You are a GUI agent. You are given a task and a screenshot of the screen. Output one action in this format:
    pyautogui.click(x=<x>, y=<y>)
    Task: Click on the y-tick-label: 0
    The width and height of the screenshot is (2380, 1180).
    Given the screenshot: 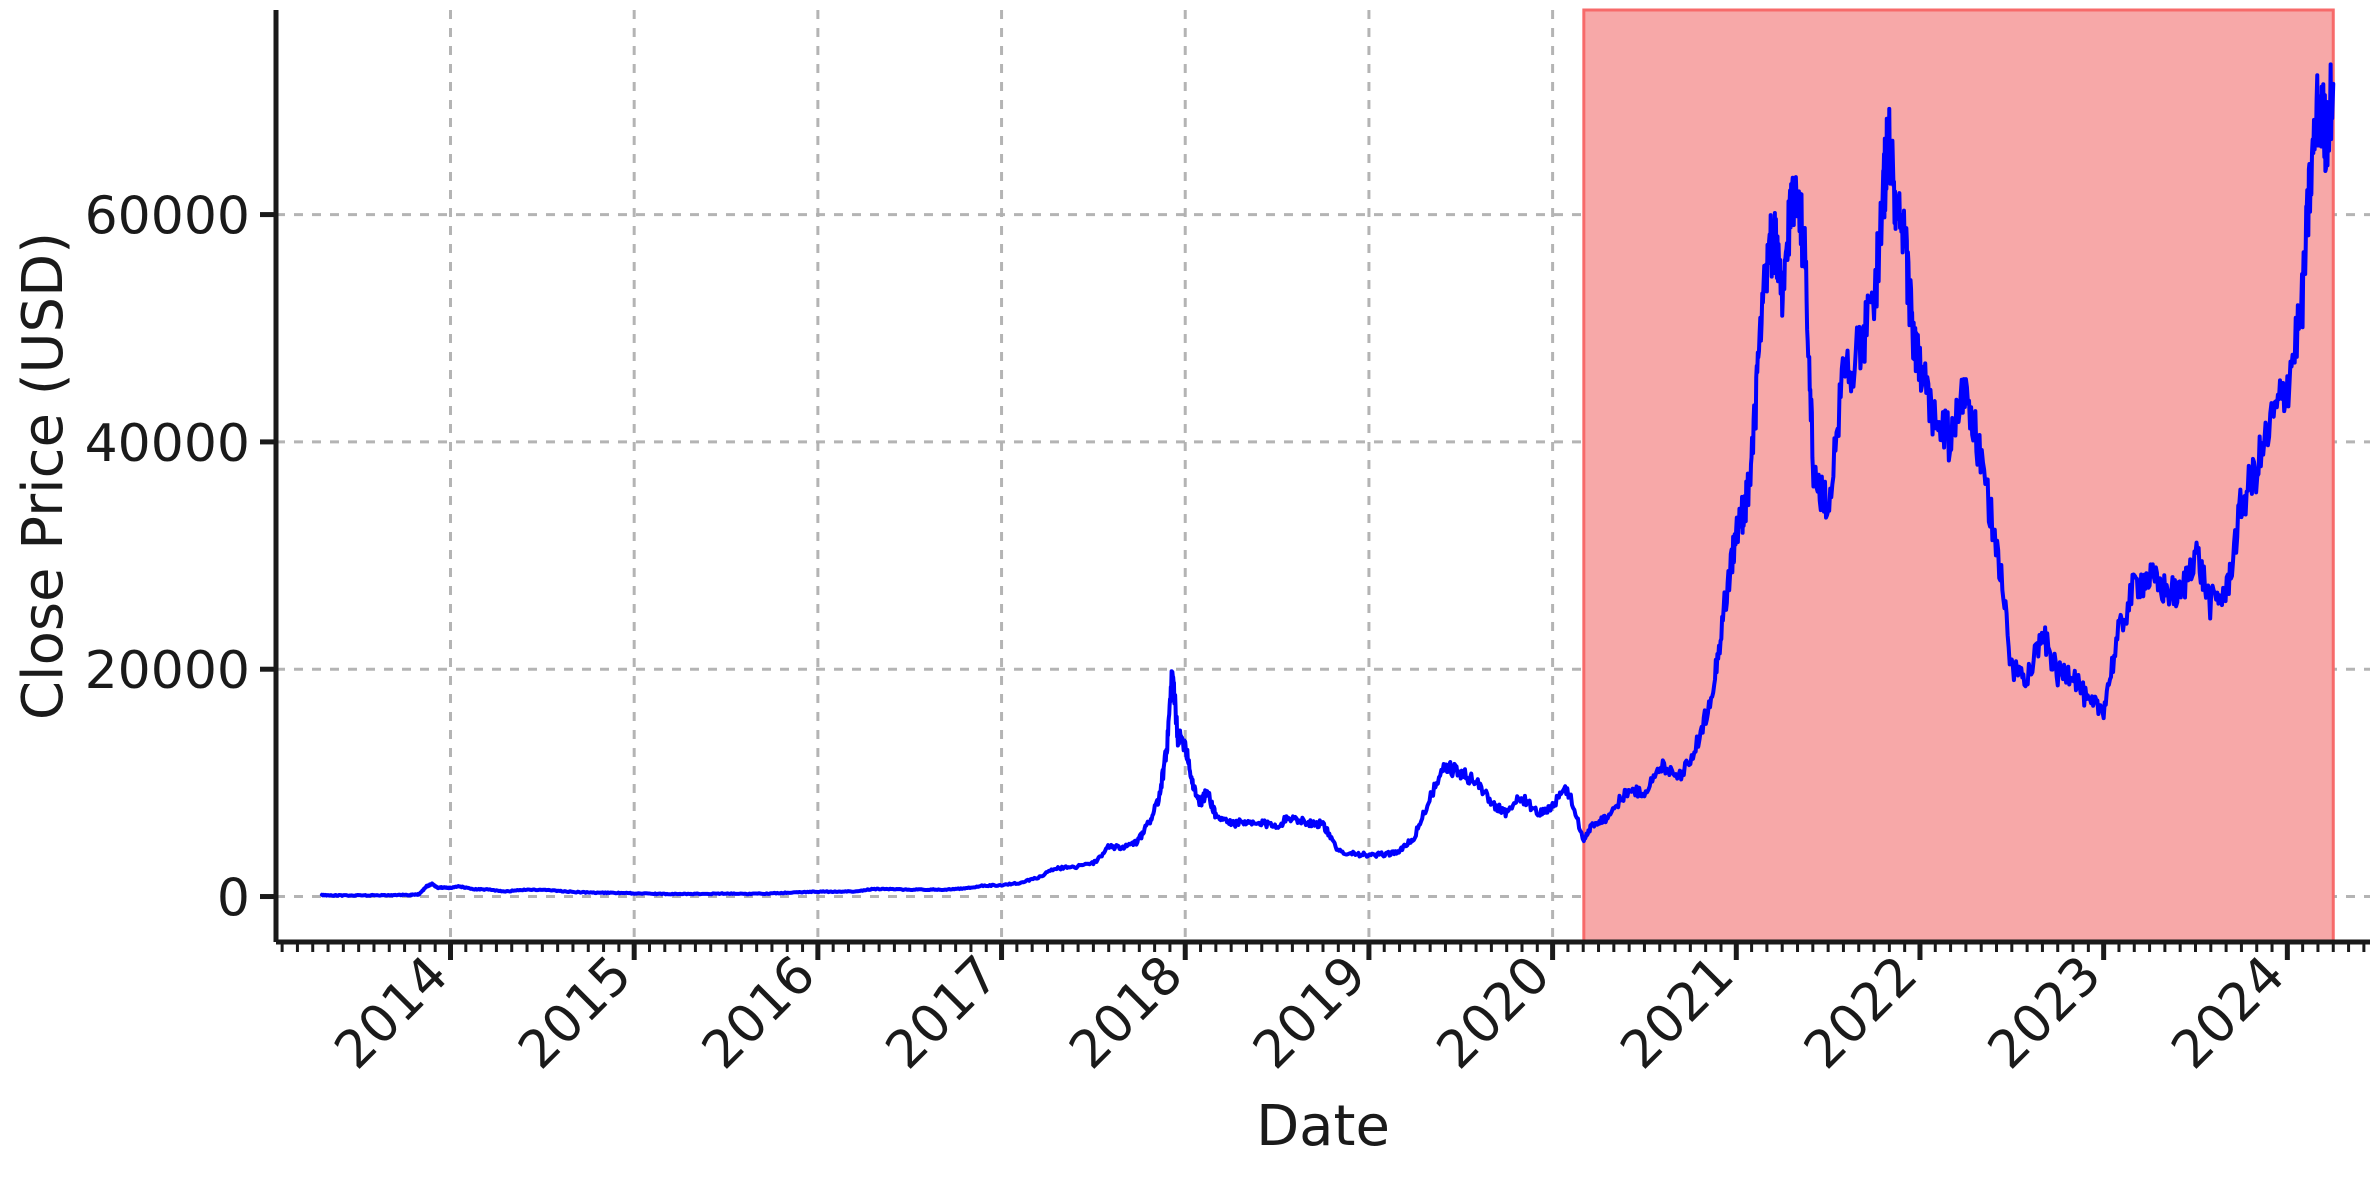 What is the action you would take?
    pyautogui.click(x=233, y=899)
    